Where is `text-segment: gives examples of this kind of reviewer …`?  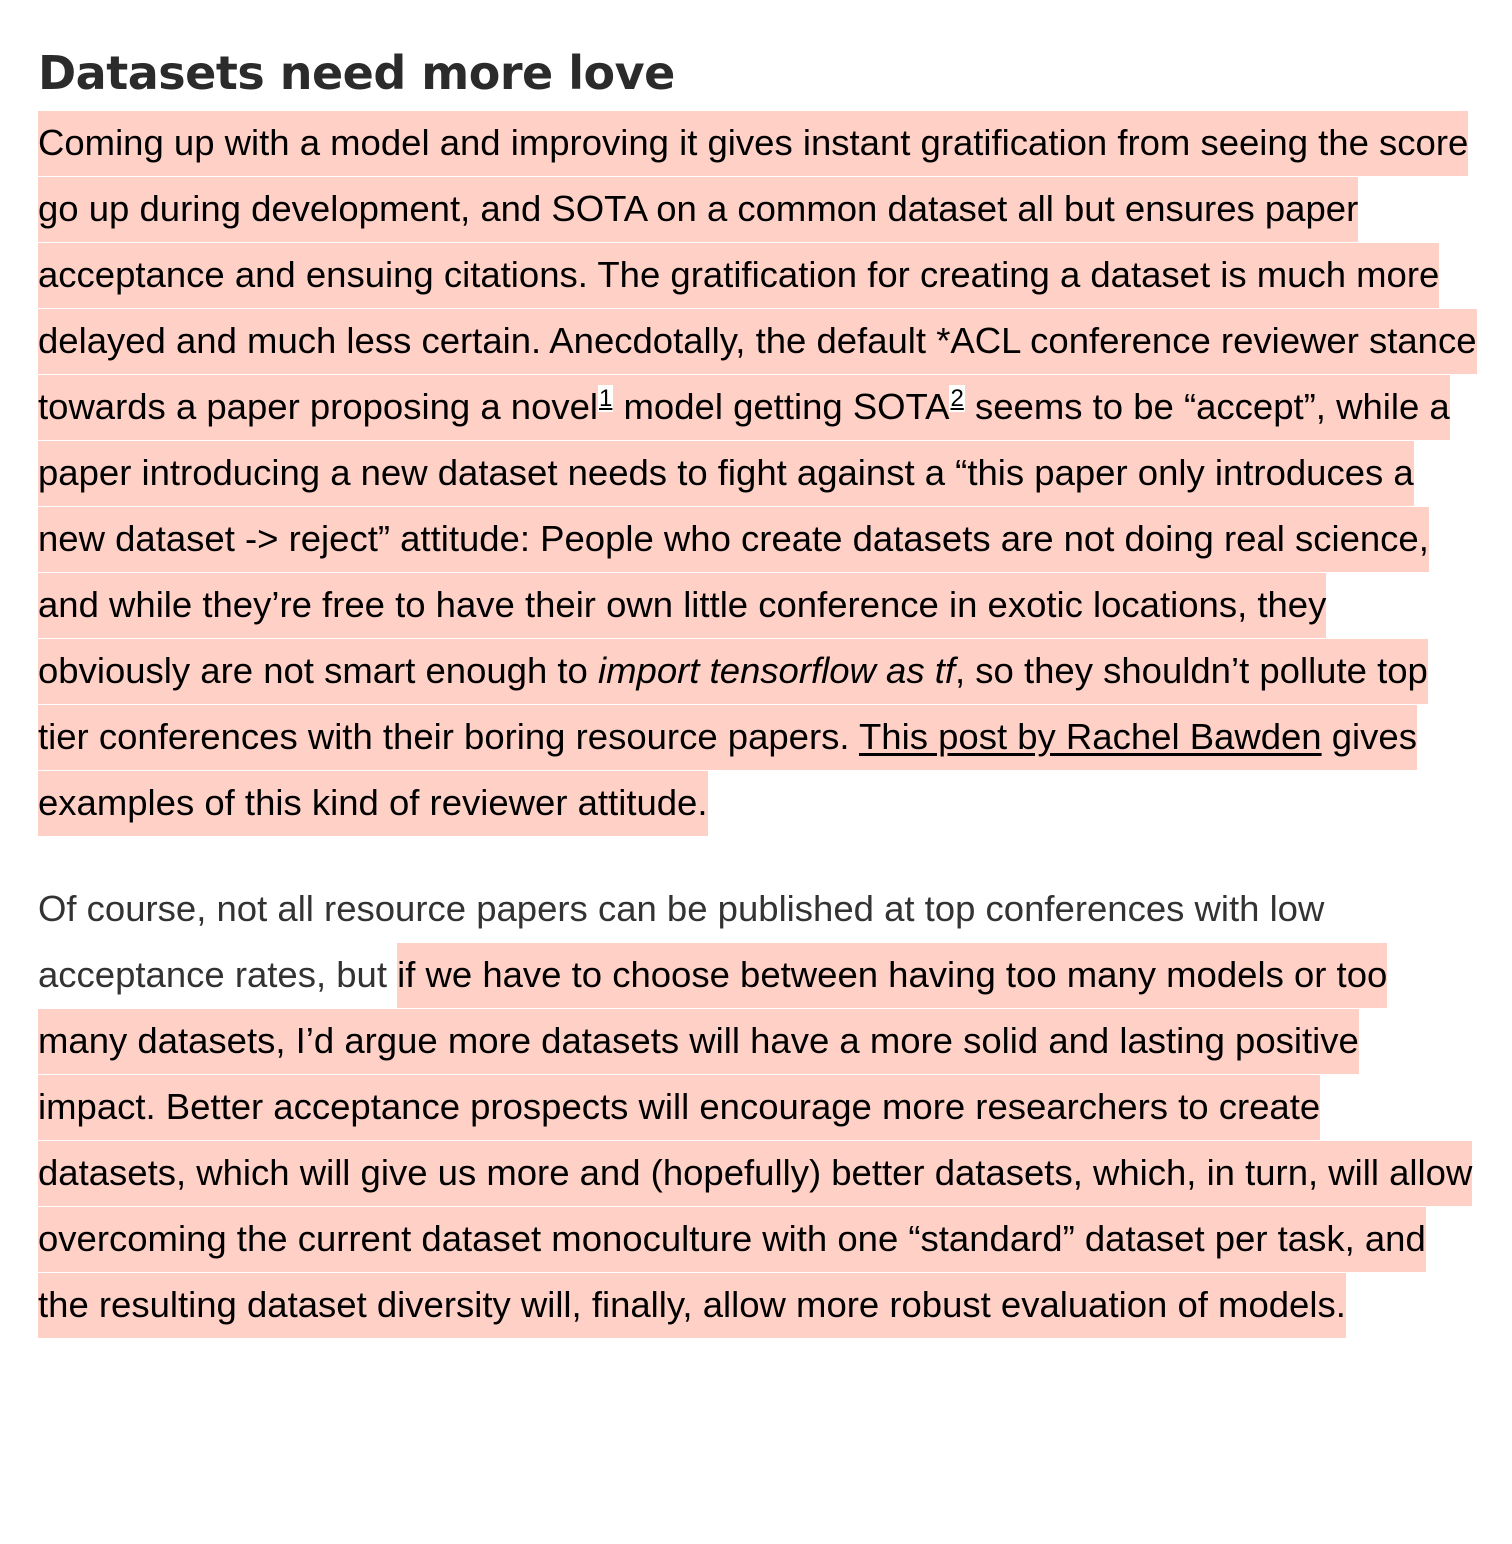 text-segment: gives examples of this kind of reviewer … is located at coordinates (727, 769).